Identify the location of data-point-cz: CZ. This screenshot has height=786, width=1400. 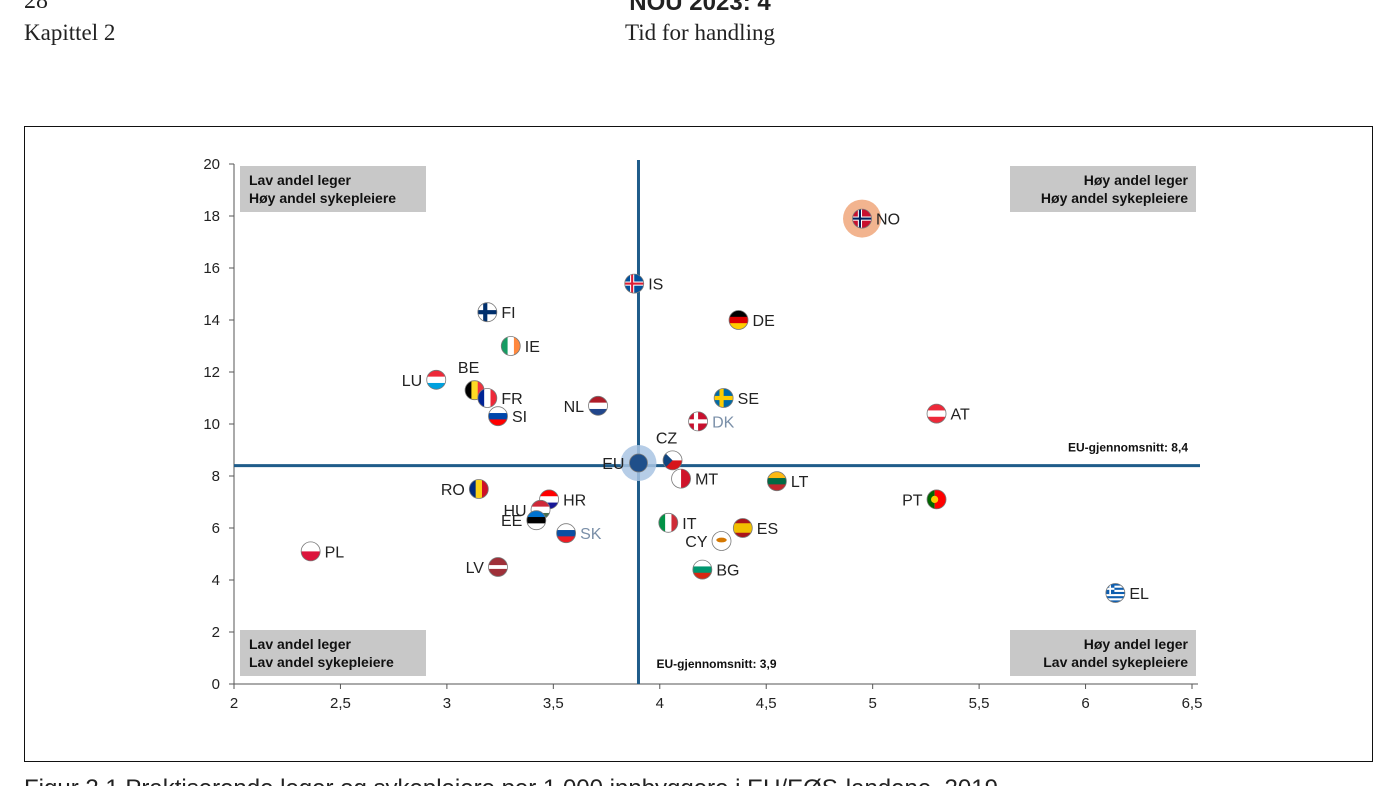
(669, 450).